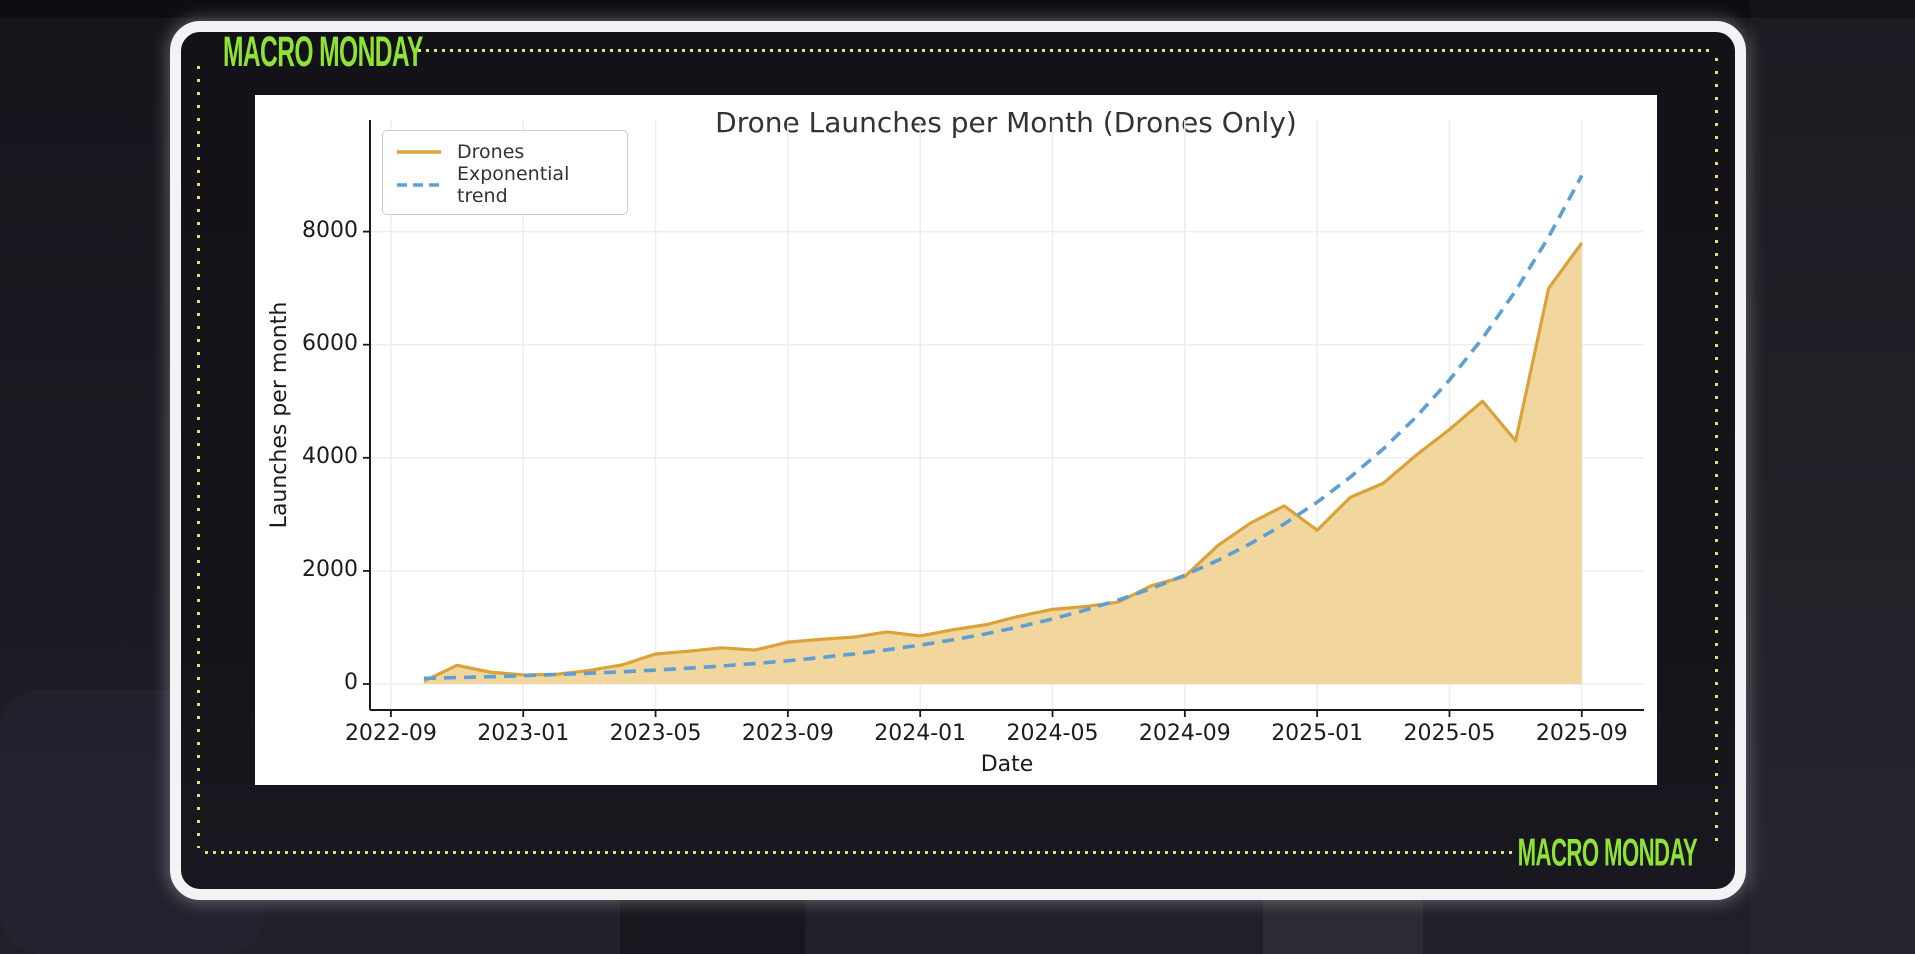 The height and width of the screenshot is (954, 1915). Describe the element at coordinates (330, 456) in the screenshot. I see `y-tick-label: 4000` at that location.